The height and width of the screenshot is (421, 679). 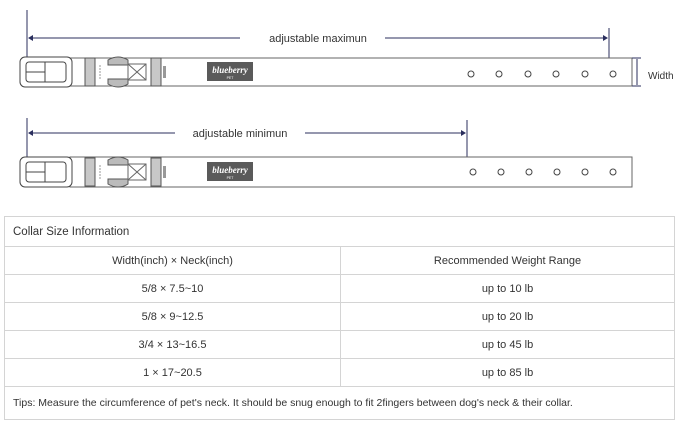 I want to click on weight-cell: up to 10 lb, so click(x=507, y=288).